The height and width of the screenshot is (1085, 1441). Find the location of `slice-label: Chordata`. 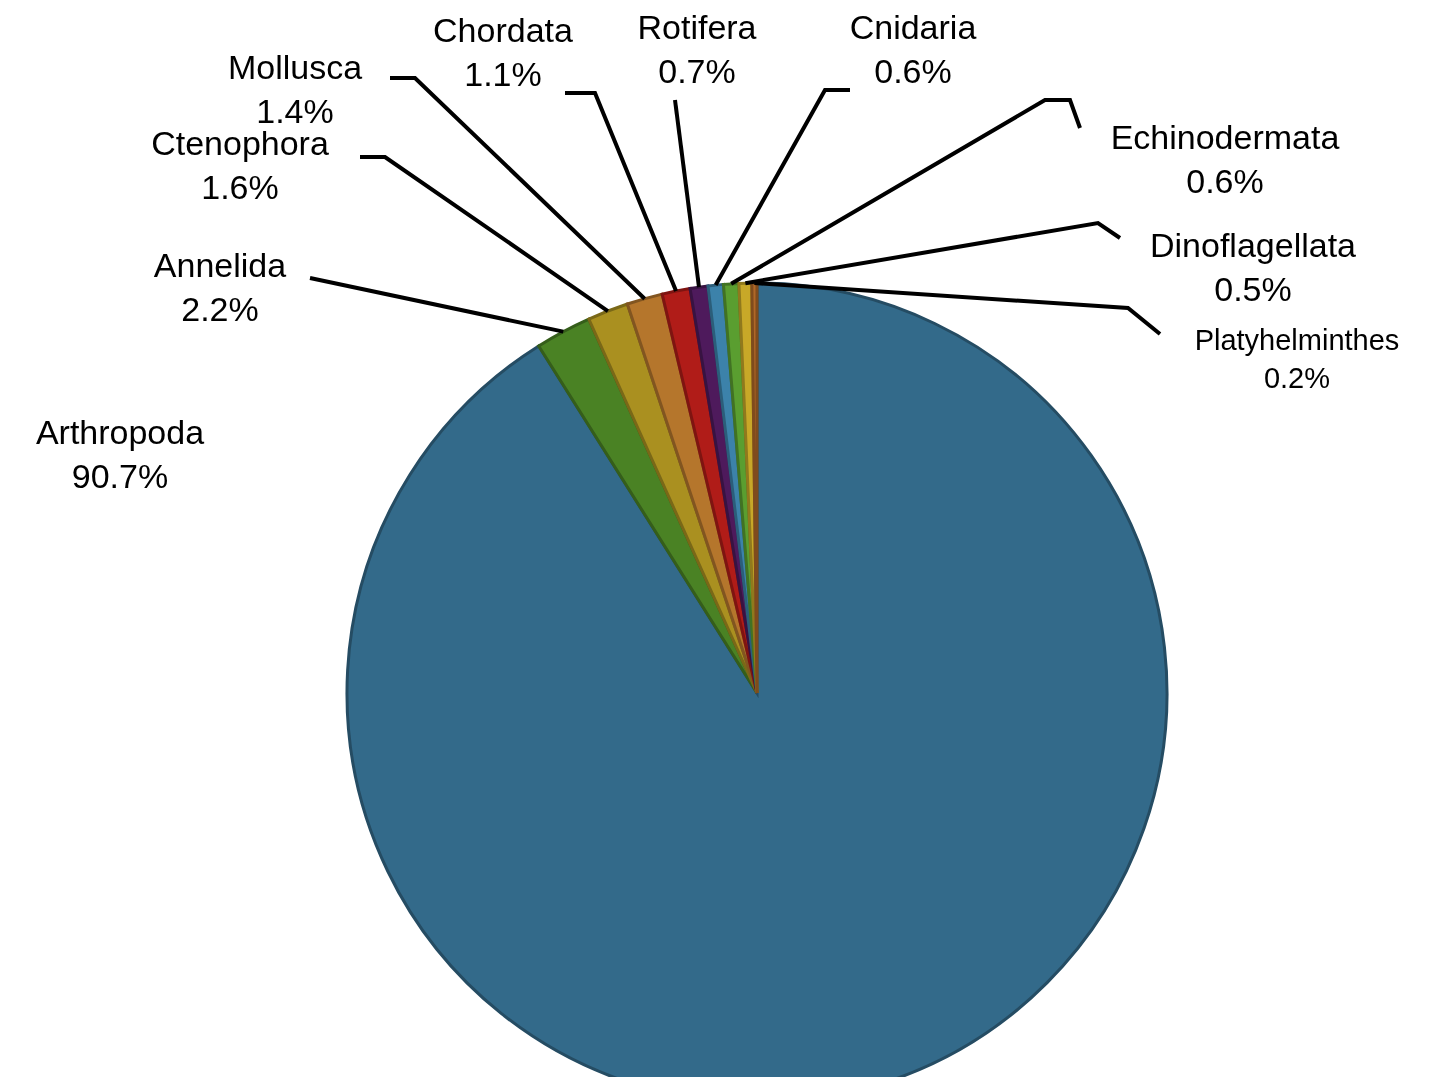

slice-label: Chordata is located at coordinates (503, 29).